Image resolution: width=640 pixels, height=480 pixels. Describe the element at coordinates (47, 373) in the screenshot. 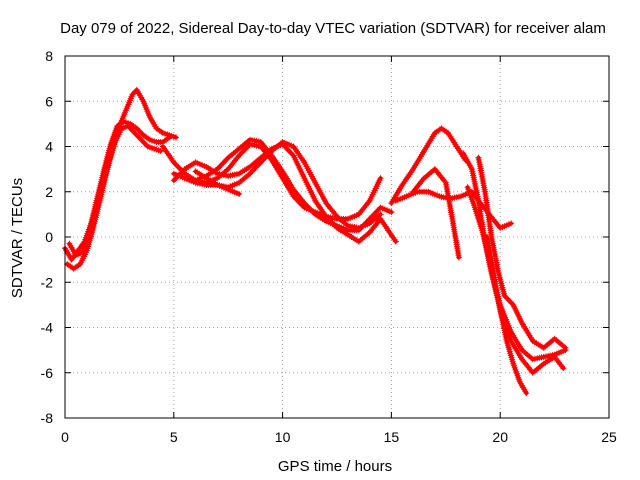

I see `y-tick-label: -6` at that location.